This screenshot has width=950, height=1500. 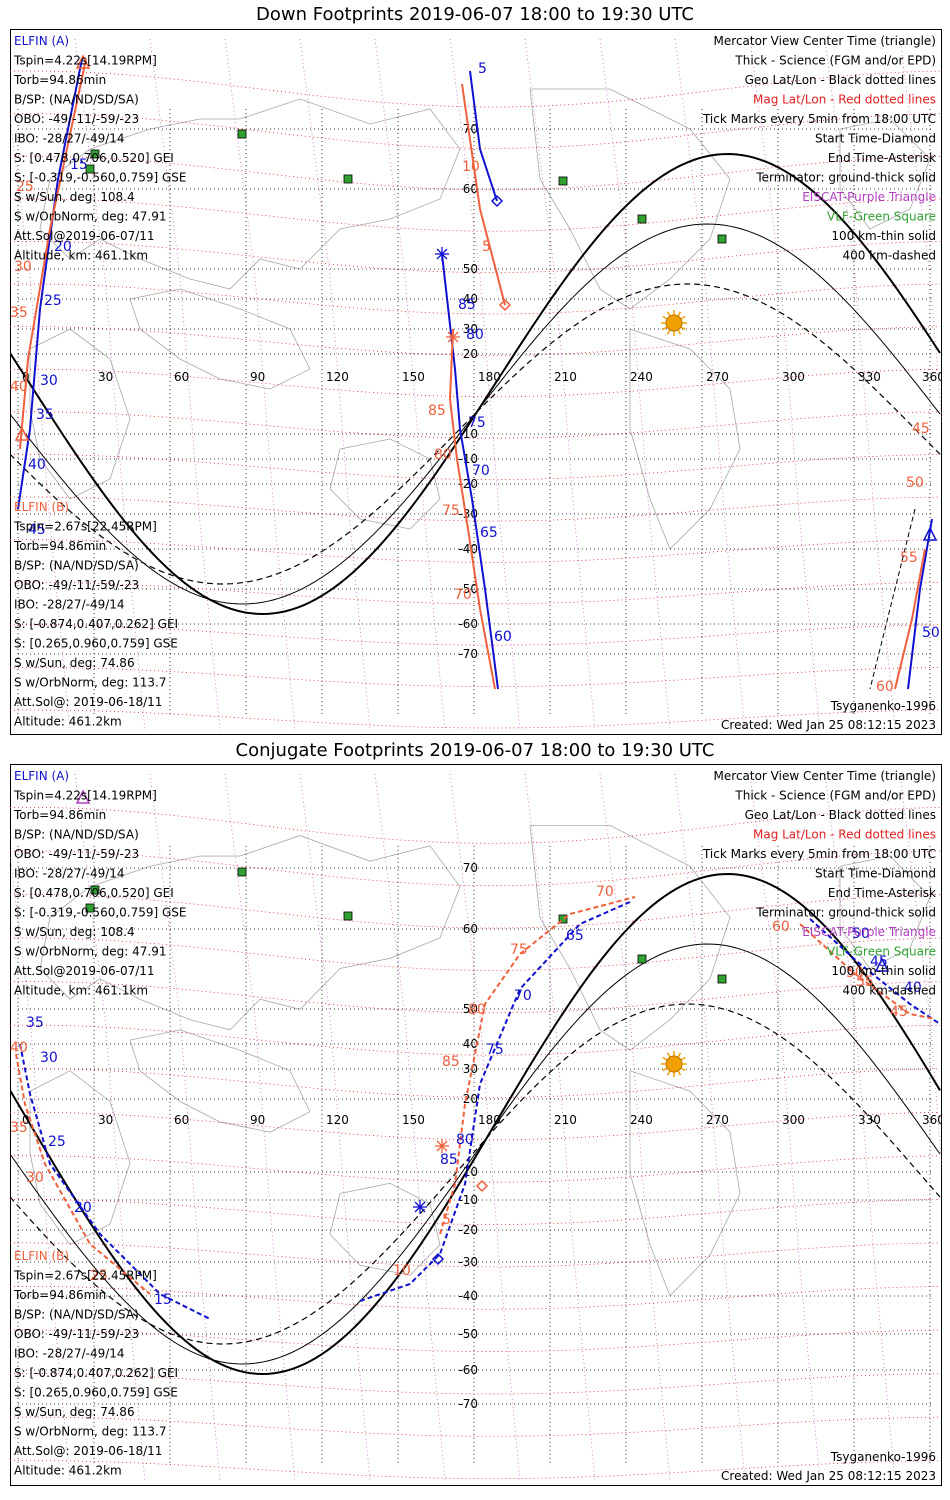 I want to click on elfin-a-info: Altitude, km: 461.1km, so click(x=81, y=991).